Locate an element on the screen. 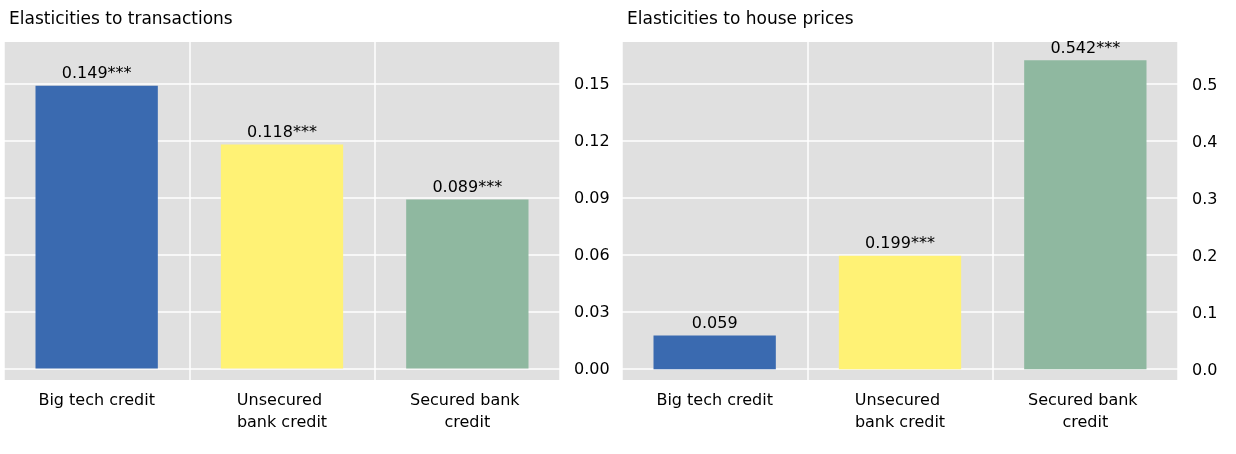 The image size is (1236, 454). data-label: 0.089*** is located at coordinates (467, 187).